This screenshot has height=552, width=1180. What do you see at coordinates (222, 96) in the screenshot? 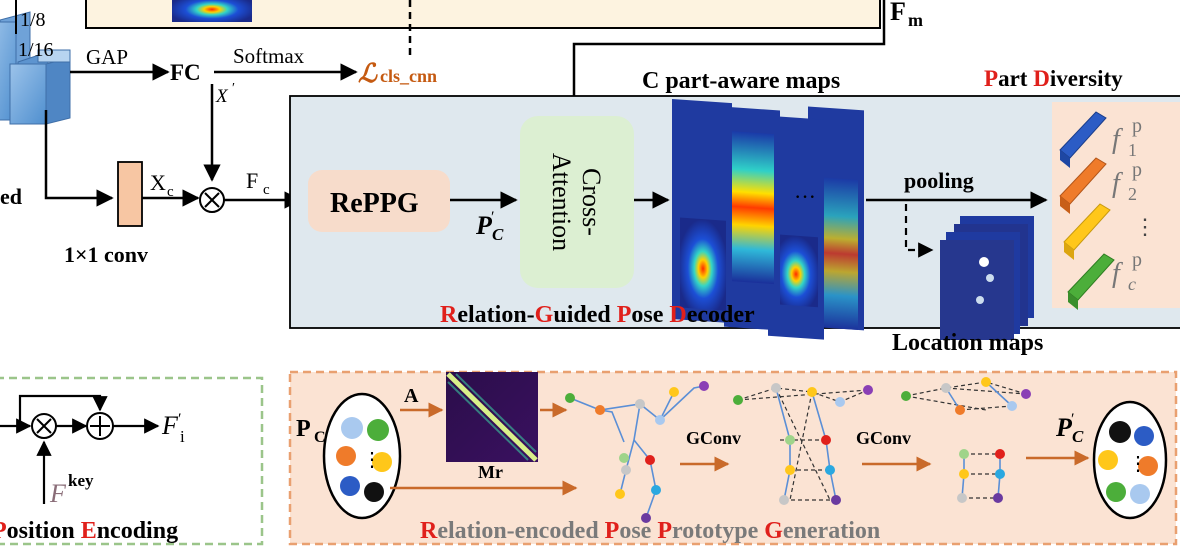
I see `x-prime-label: X` at bounding box center [222, 96].